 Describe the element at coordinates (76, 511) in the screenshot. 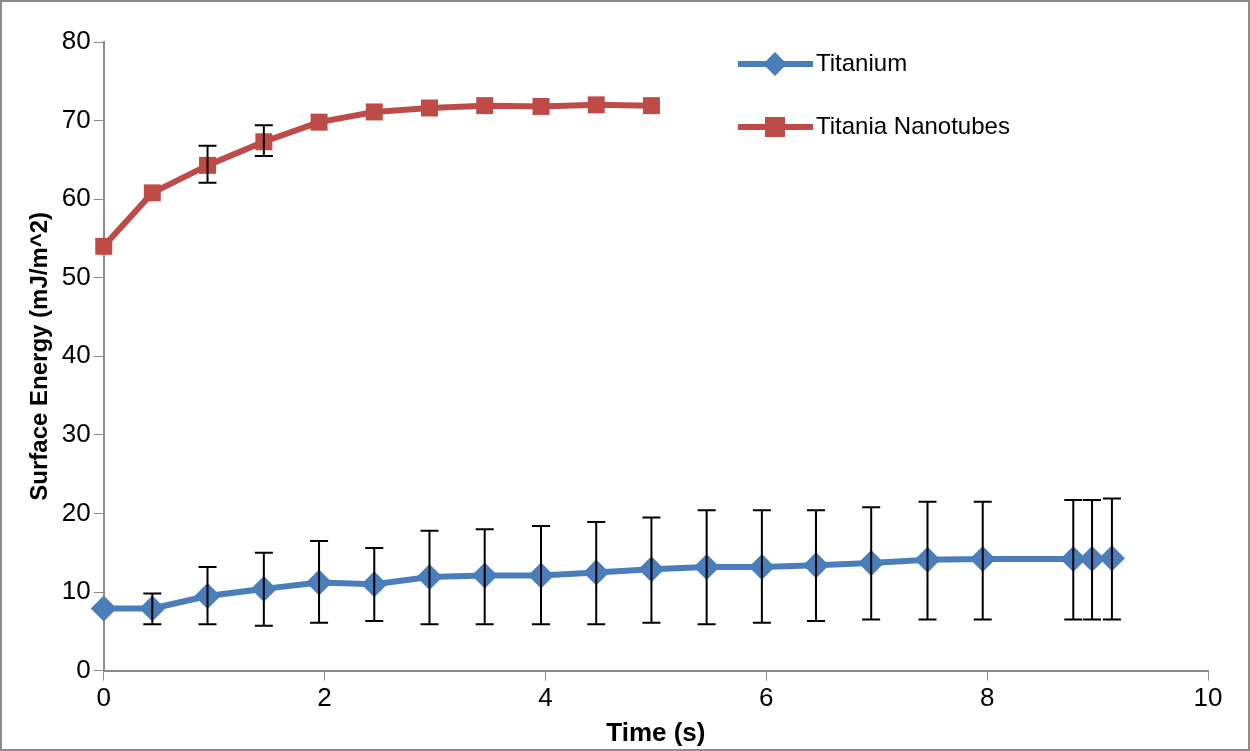

I see `y-tick-label: 20` at that location.